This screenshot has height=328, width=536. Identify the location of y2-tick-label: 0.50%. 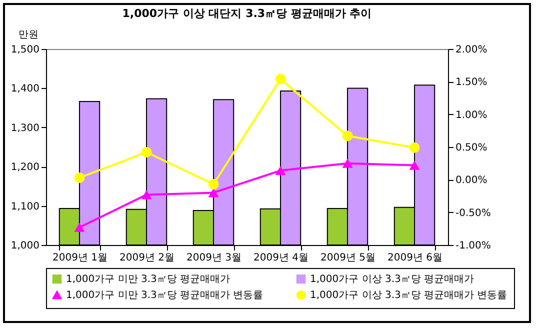
(472, 148).